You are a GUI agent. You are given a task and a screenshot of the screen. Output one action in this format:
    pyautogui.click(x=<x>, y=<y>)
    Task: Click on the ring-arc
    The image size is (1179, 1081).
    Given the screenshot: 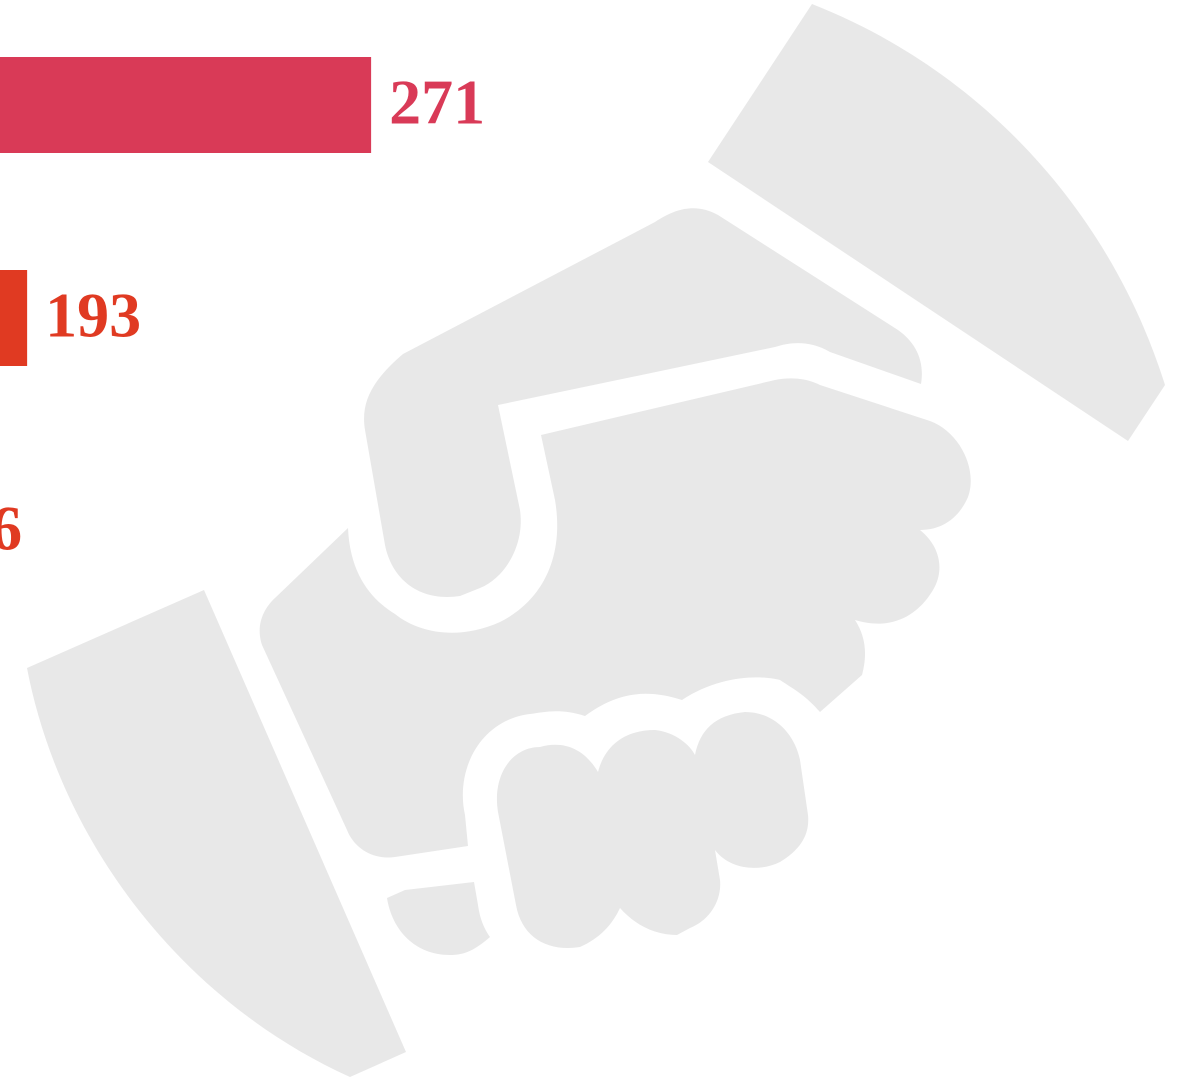 What is the action you would take?
    pyautogui.click(x=216, y=833)
    